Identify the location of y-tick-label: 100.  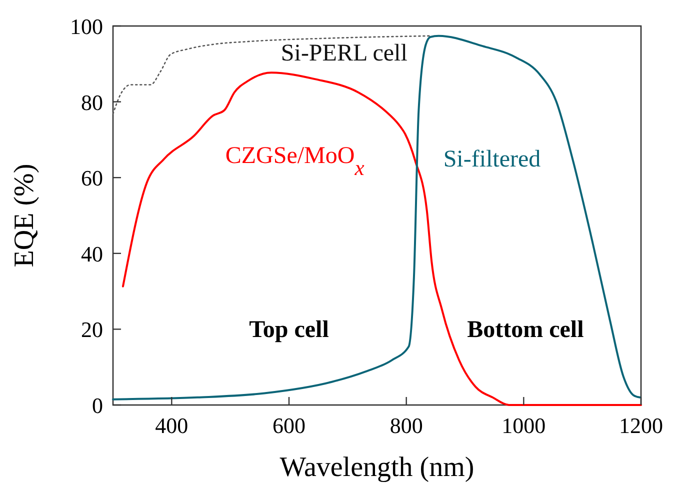
(86, 26).